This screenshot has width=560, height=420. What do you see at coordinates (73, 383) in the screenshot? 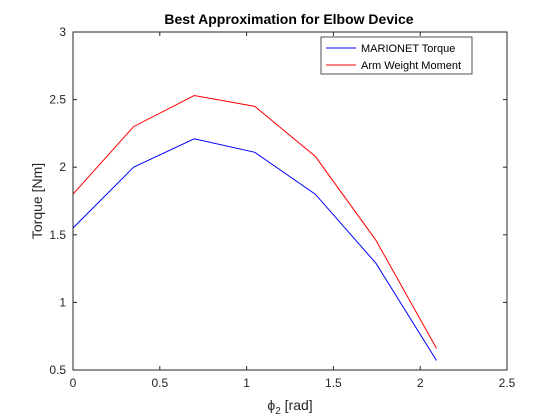
I see `x-tick-label: 0` at bounding box center [73, 383].